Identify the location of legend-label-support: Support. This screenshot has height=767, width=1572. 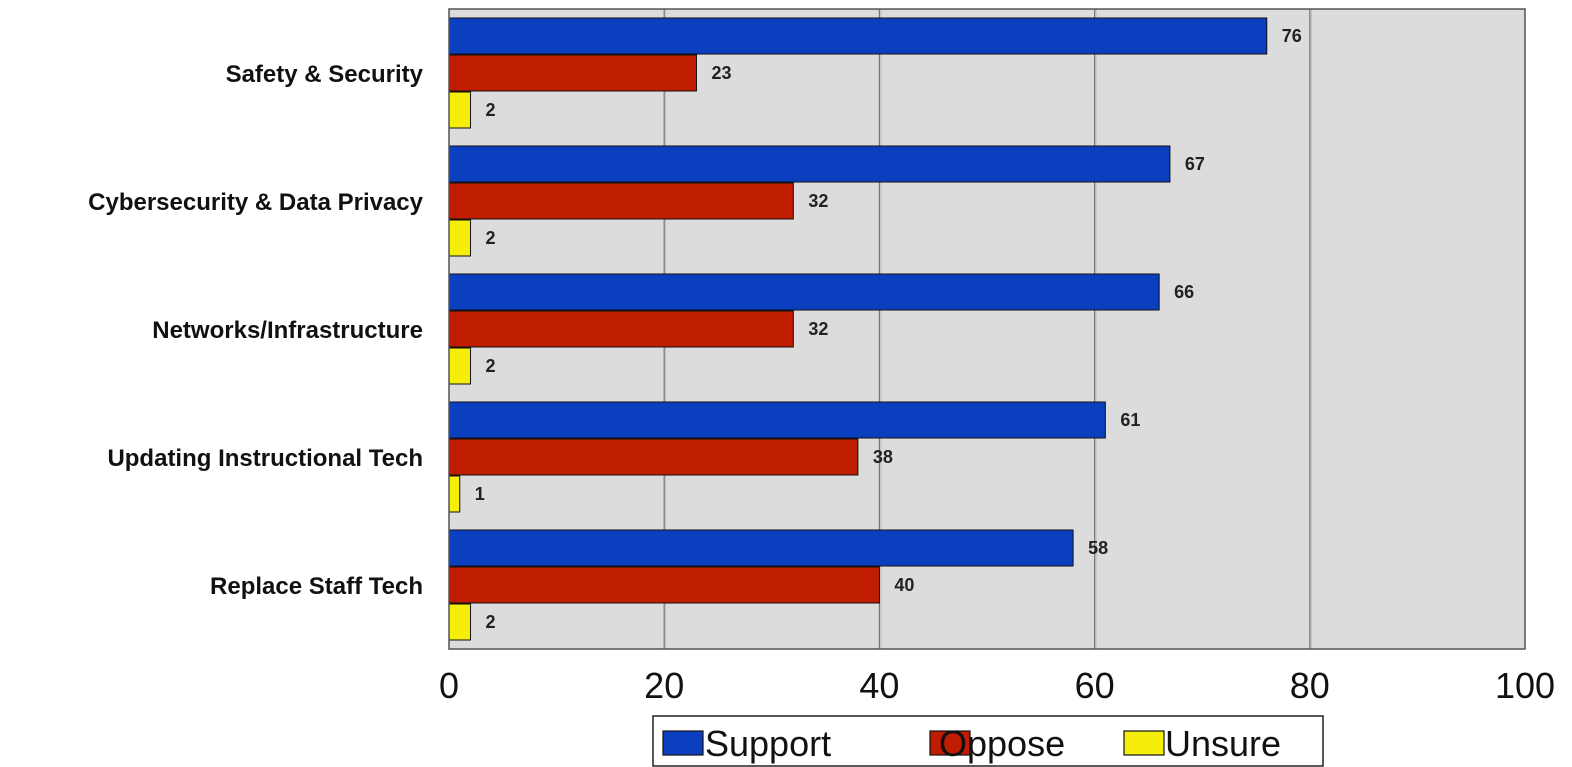
(768, 743).